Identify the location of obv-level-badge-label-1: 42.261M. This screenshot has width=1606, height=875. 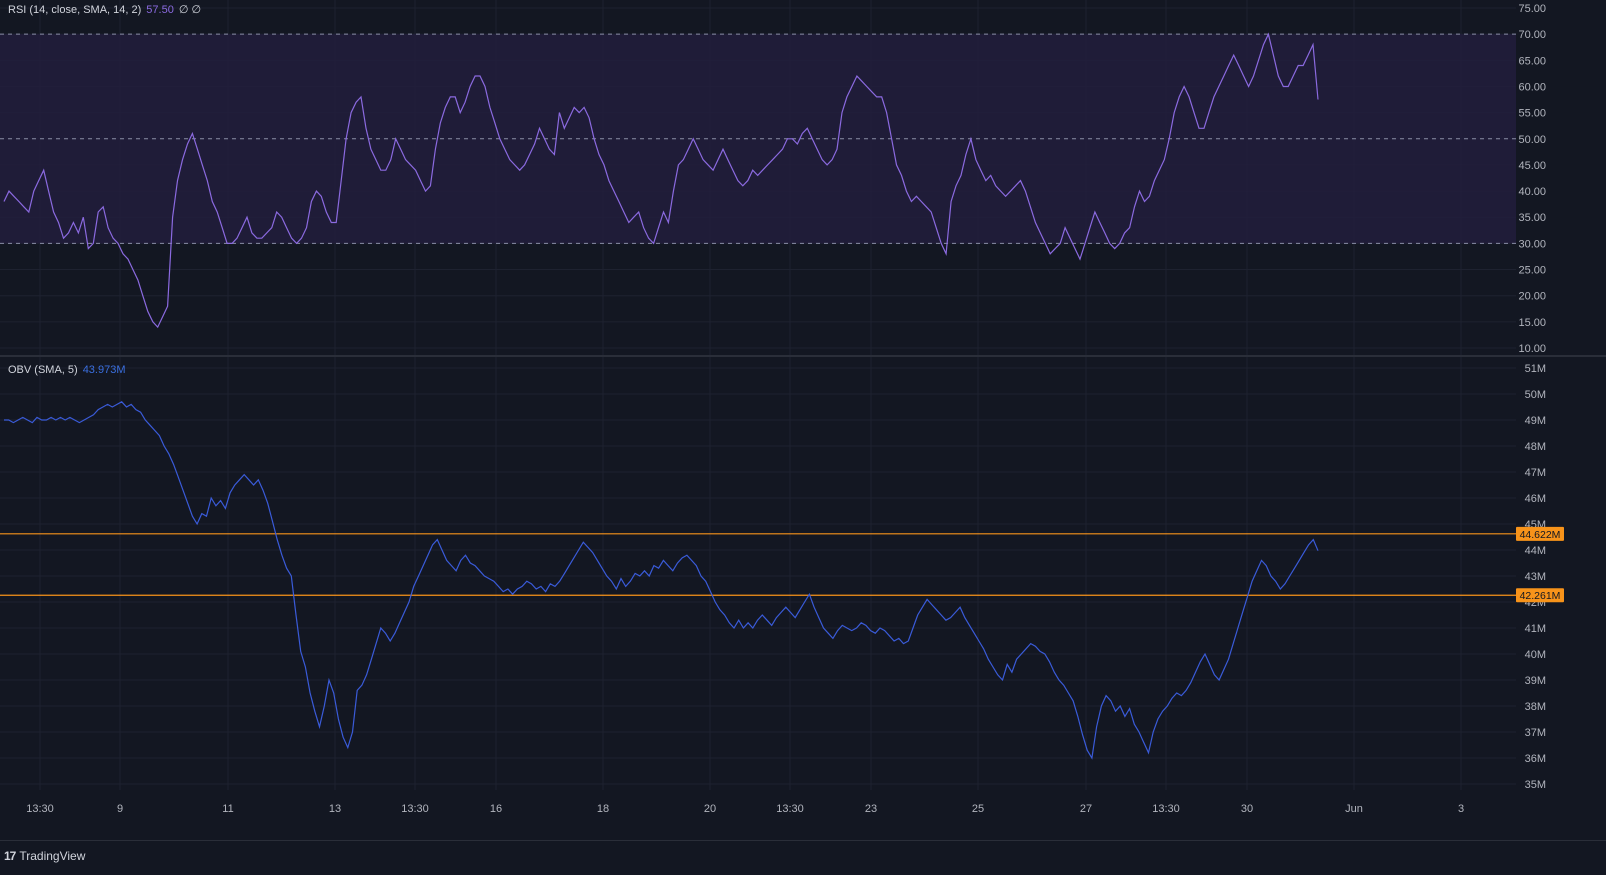
(1540, 596).